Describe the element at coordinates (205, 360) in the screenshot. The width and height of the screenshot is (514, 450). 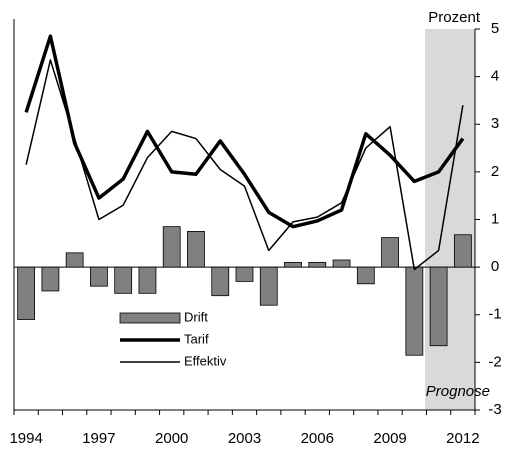
I see `legend-label: Effektiv` at that location.